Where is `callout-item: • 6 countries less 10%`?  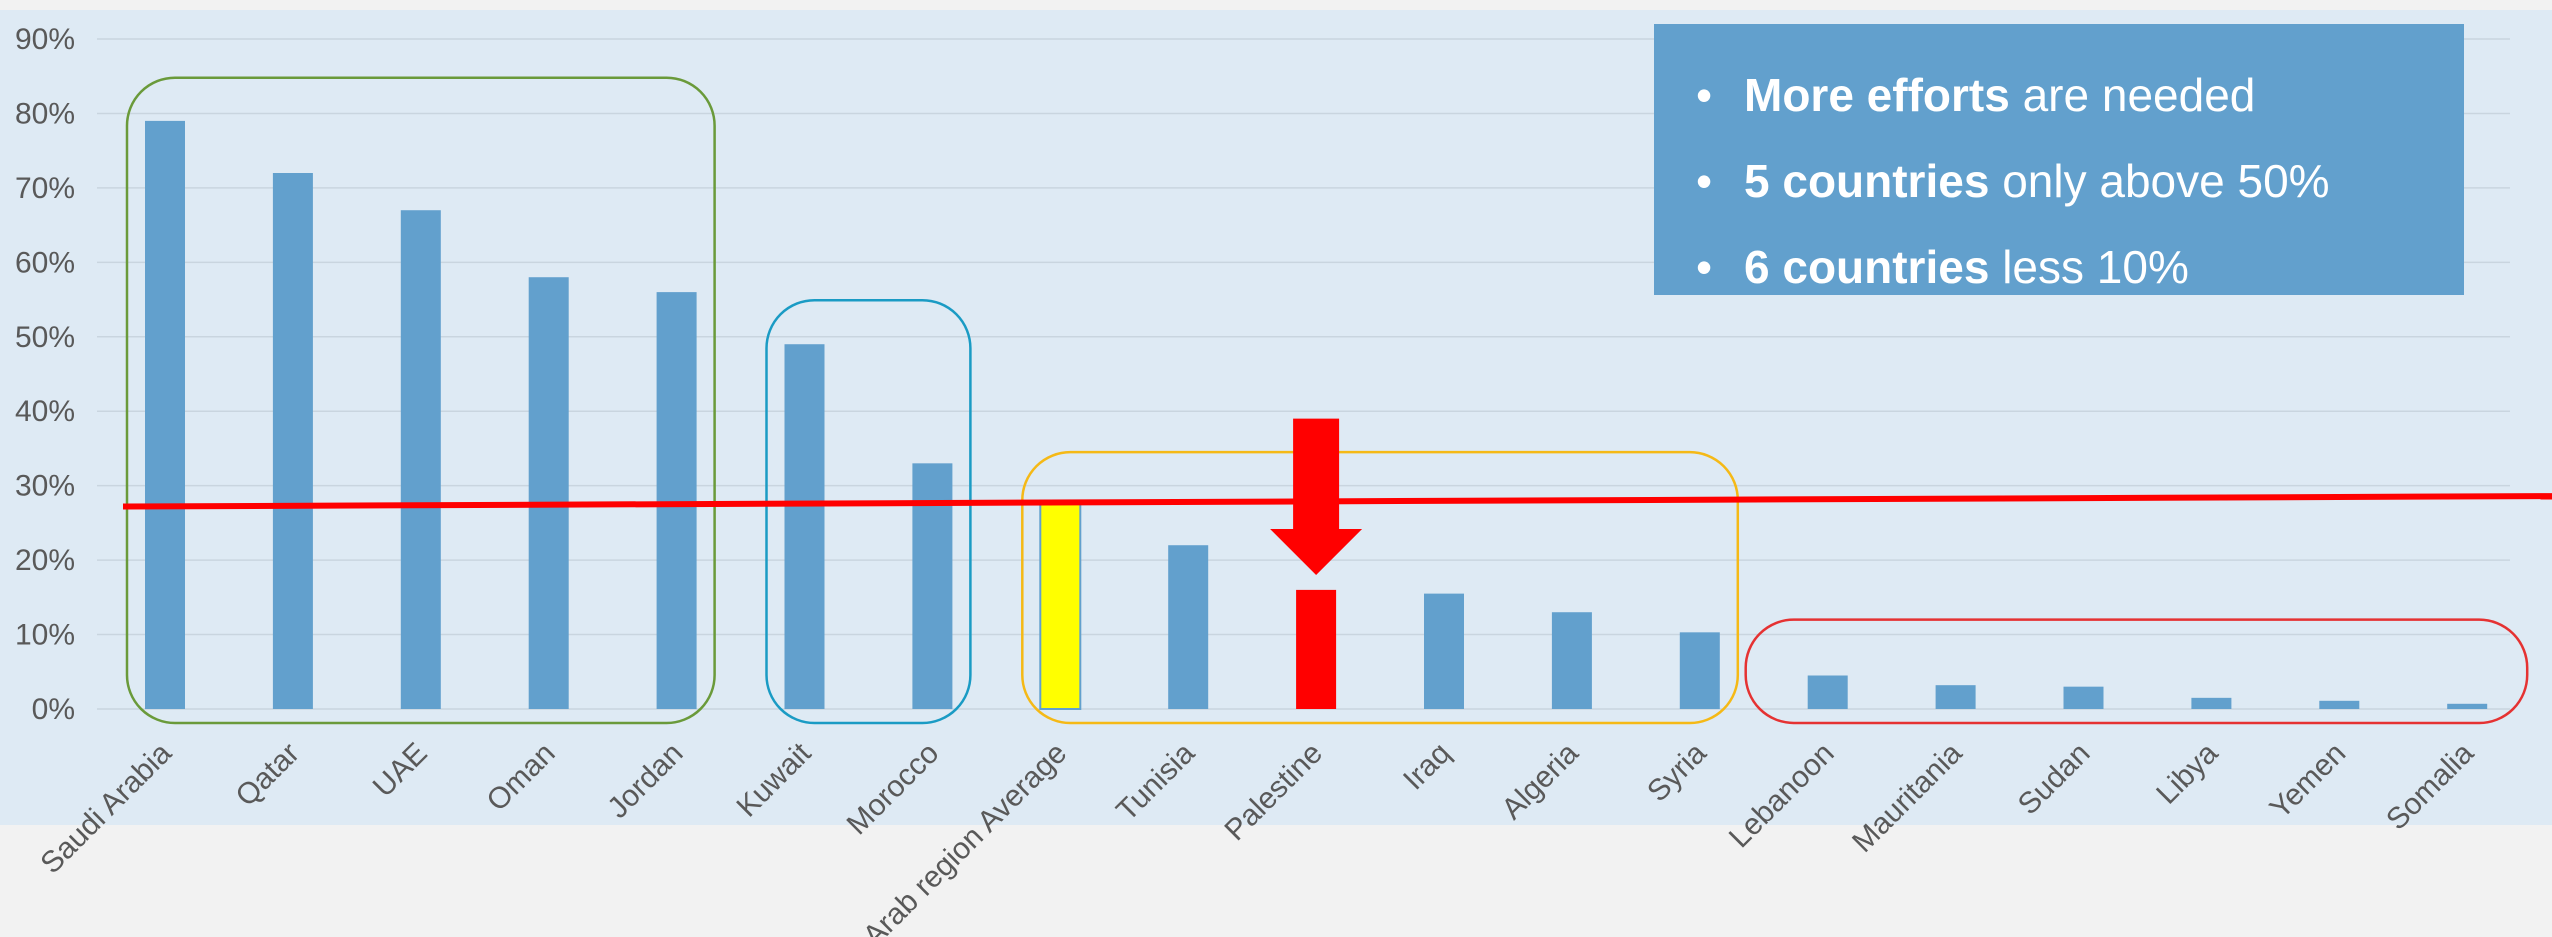
callout-item: • 6 countries less 10% is located at coordinates (2069, 267).